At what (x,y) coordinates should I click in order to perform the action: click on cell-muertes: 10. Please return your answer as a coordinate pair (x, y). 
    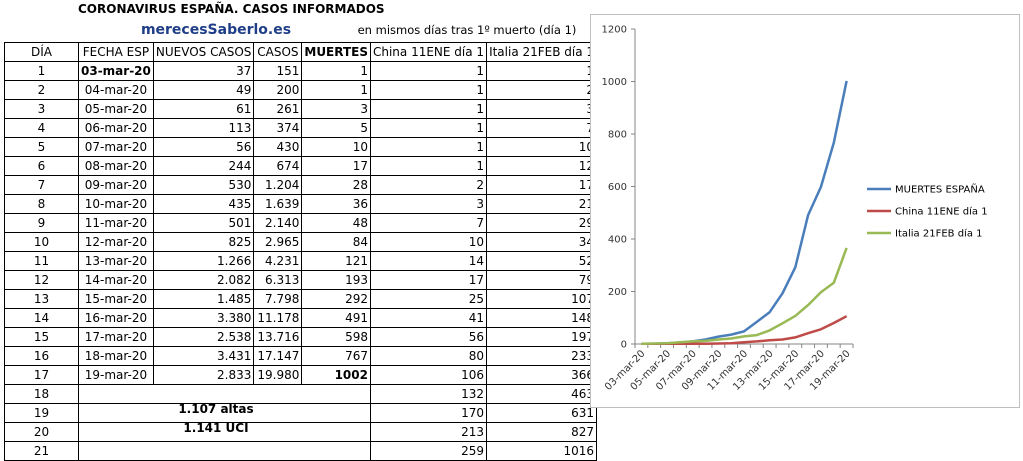
    Looking at the image, I should click on (336, 147).